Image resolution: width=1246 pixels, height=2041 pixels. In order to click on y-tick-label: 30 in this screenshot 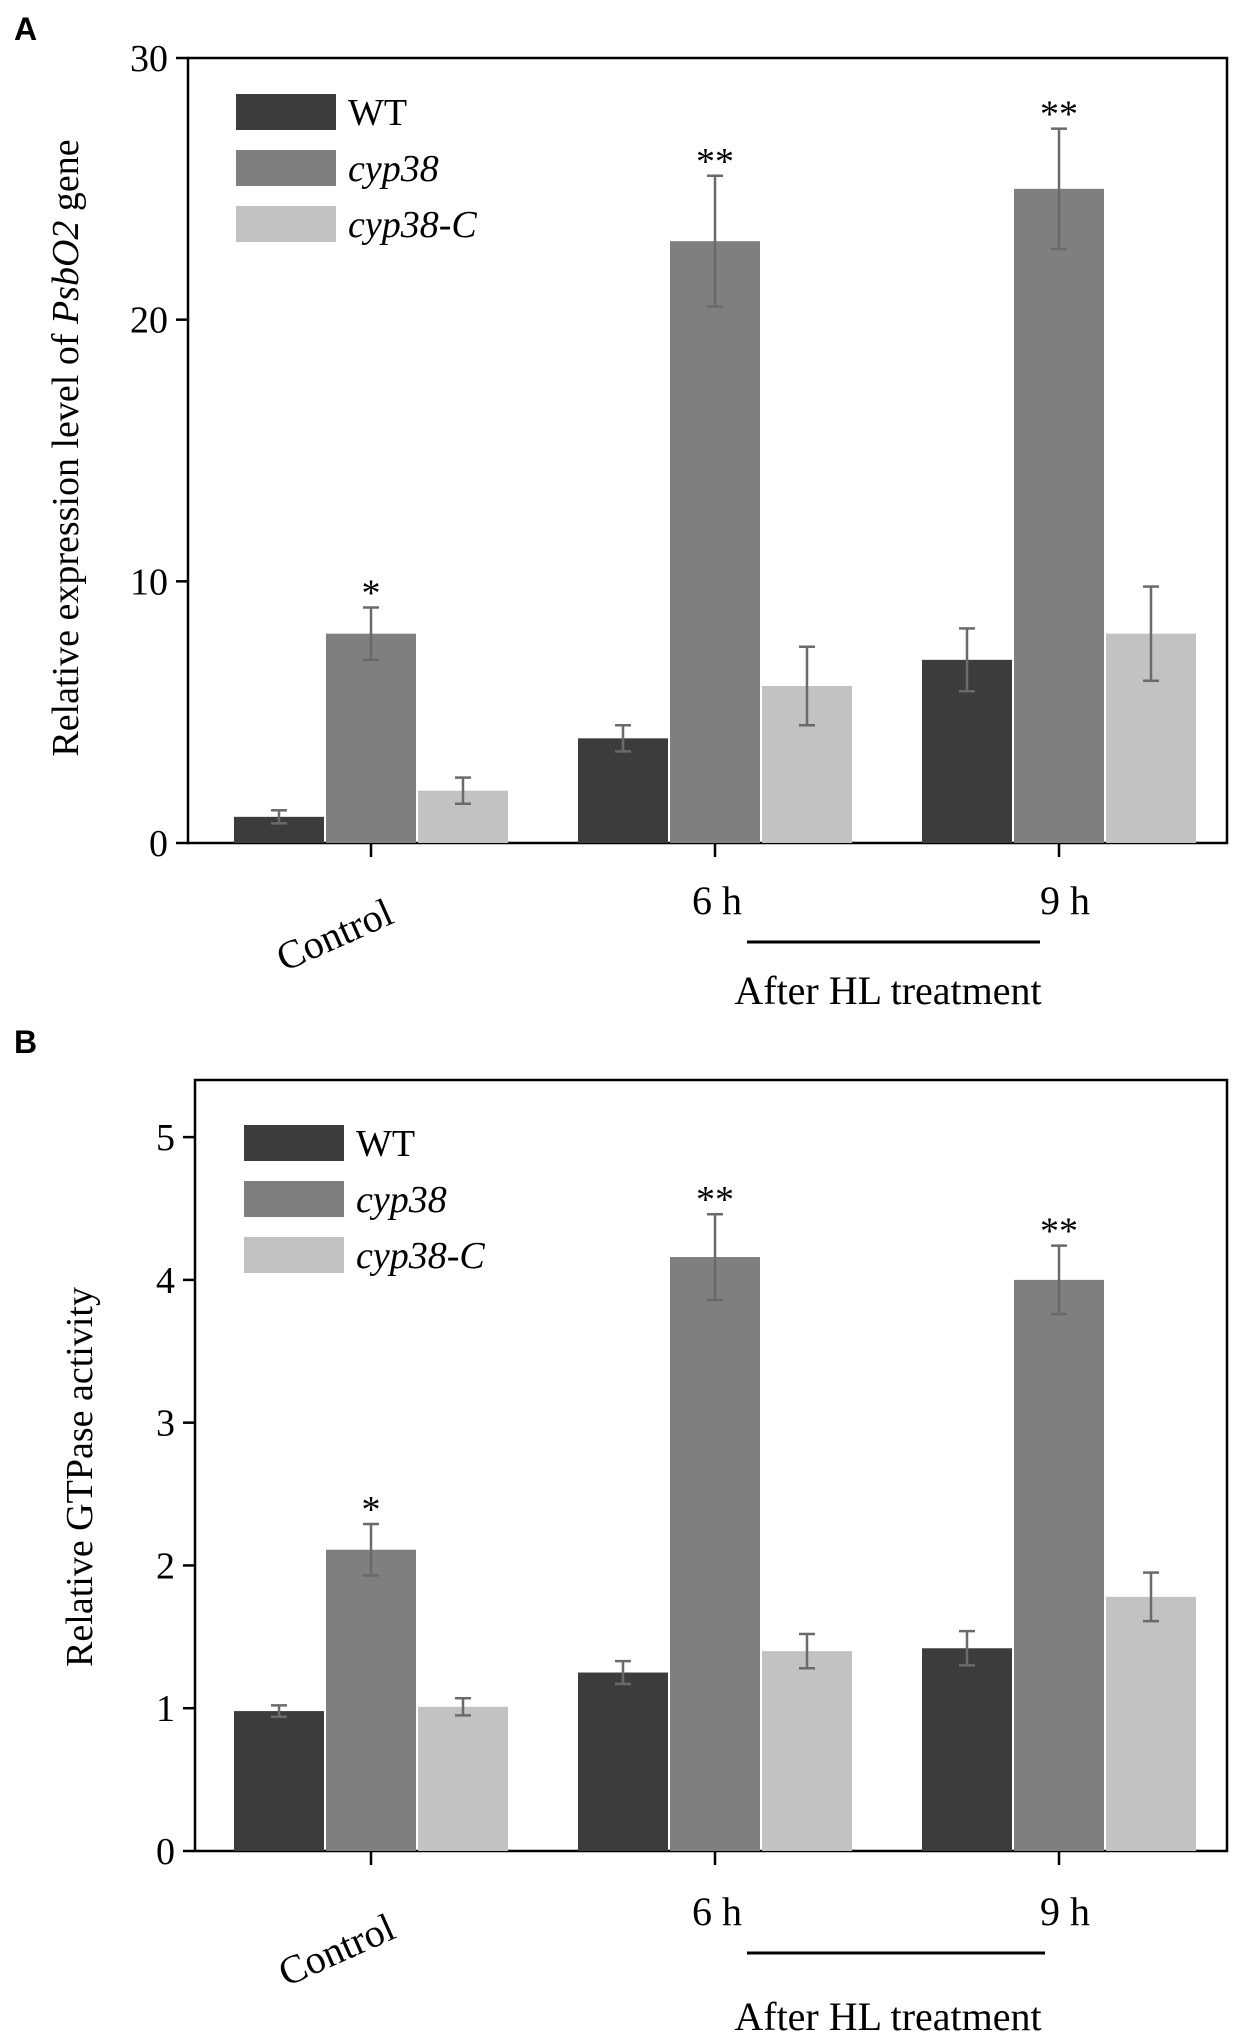, I will do `click(149, 59)`.